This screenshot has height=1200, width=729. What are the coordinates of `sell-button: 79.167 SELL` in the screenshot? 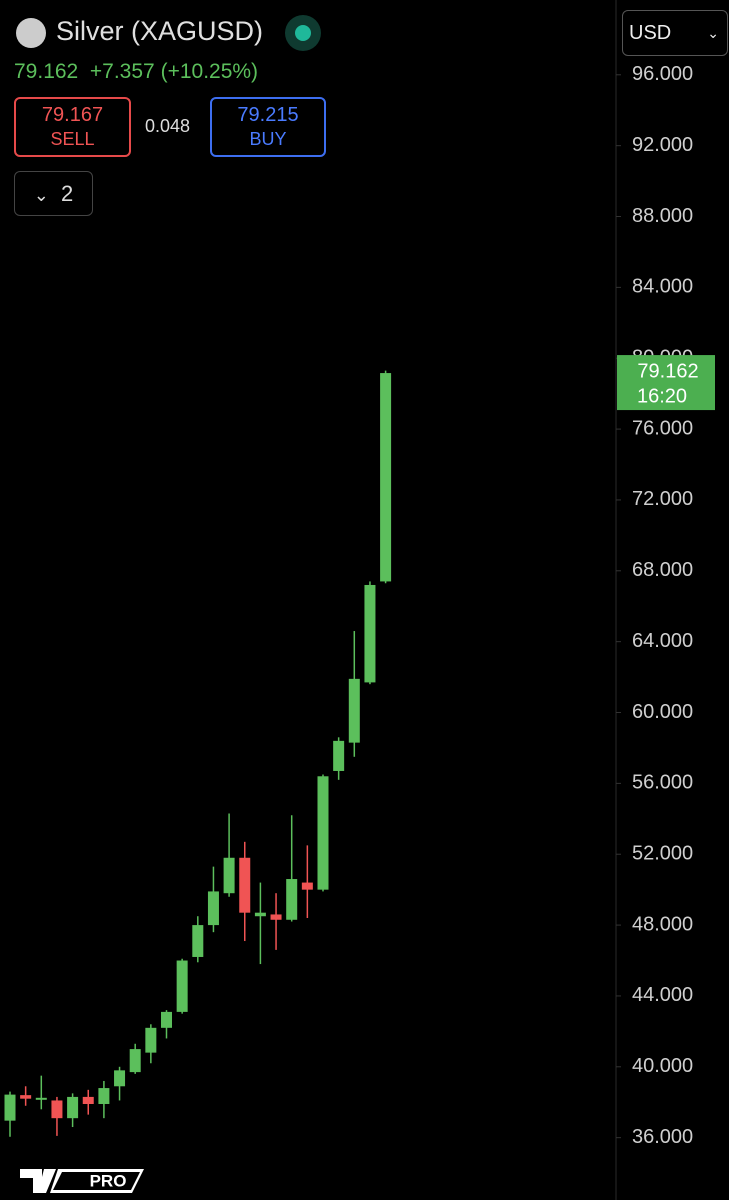 It's located at (72, 127).